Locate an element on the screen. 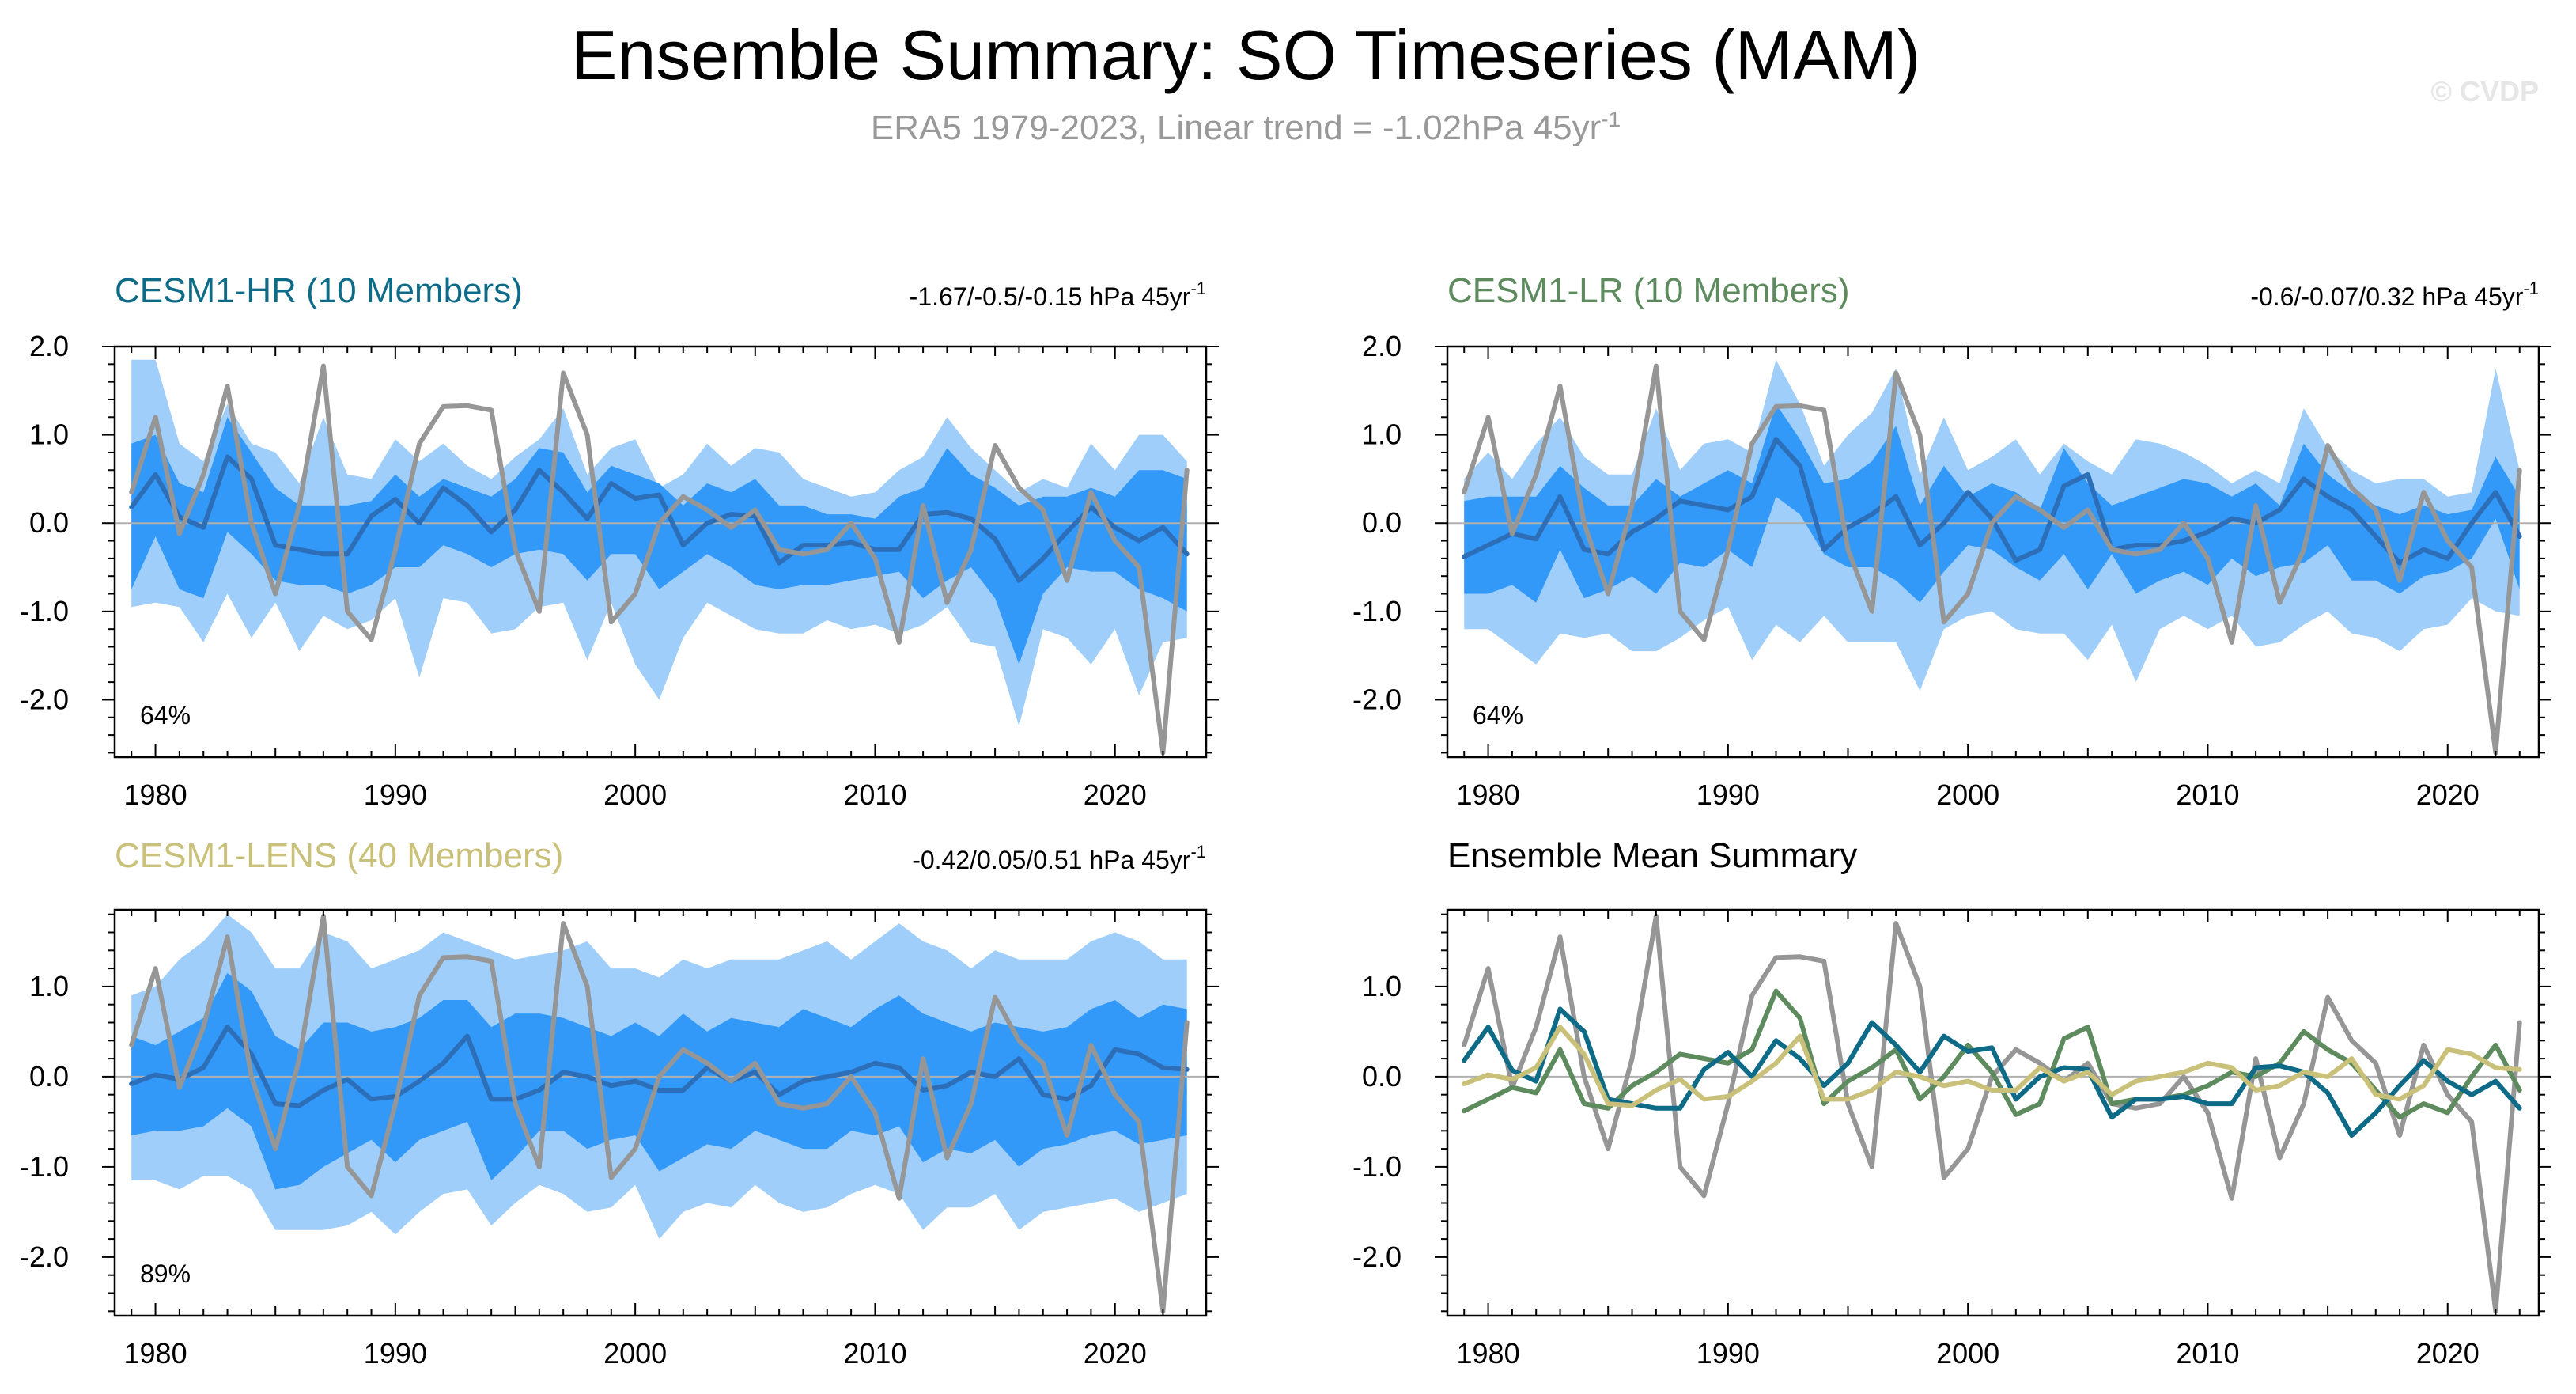 Image resolution: width=2576 pixels, height=1394 pixels. x-tick-label-lens: 2020 is located at coordinates (1115, 1353).